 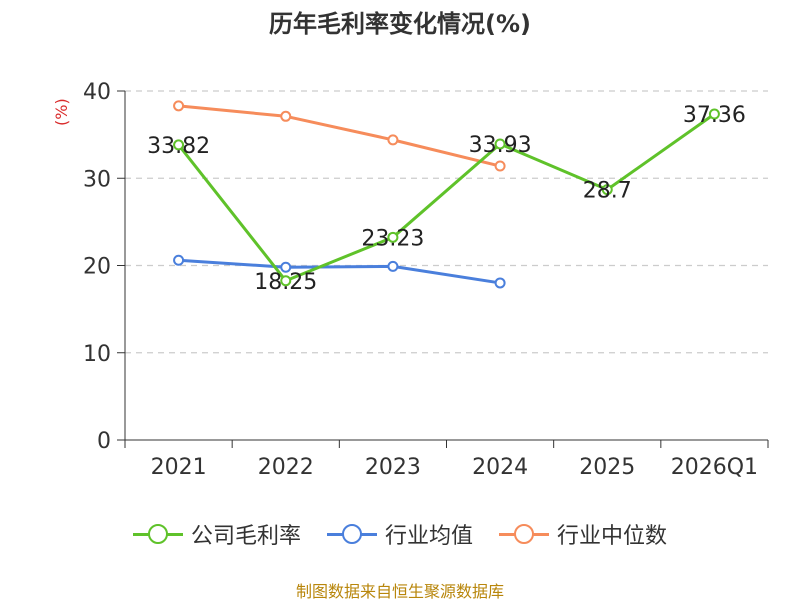 I want to click on data-label: 33.82, so click(x=178, y=146).